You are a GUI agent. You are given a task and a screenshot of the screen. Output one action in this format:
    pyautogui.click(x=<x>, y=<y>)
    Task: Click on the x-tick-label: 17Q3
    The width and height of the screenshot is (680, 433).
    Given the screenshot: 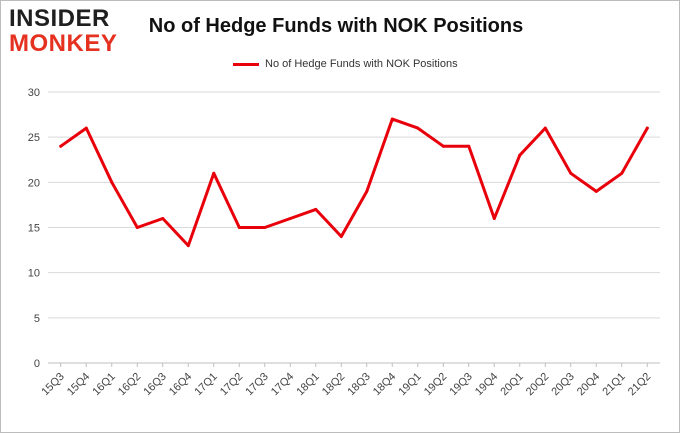 What is the action you would take?
    pyautogui.click(x=257, y=385)
    